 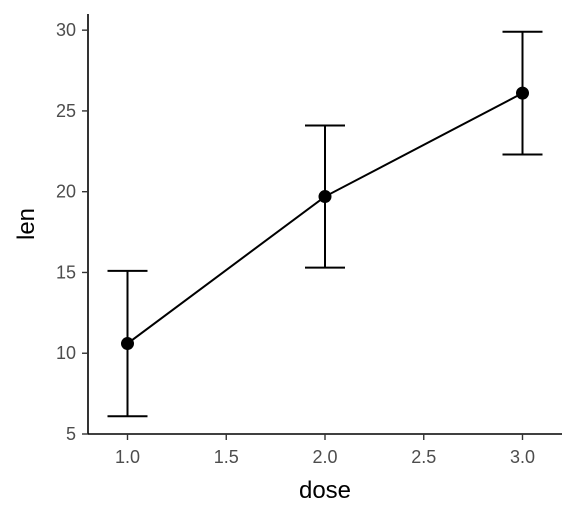 What do you see at coordinates (71, 434) in the screenshot?
I see `y-tick-label: 5` at bounding box center [71, 434].